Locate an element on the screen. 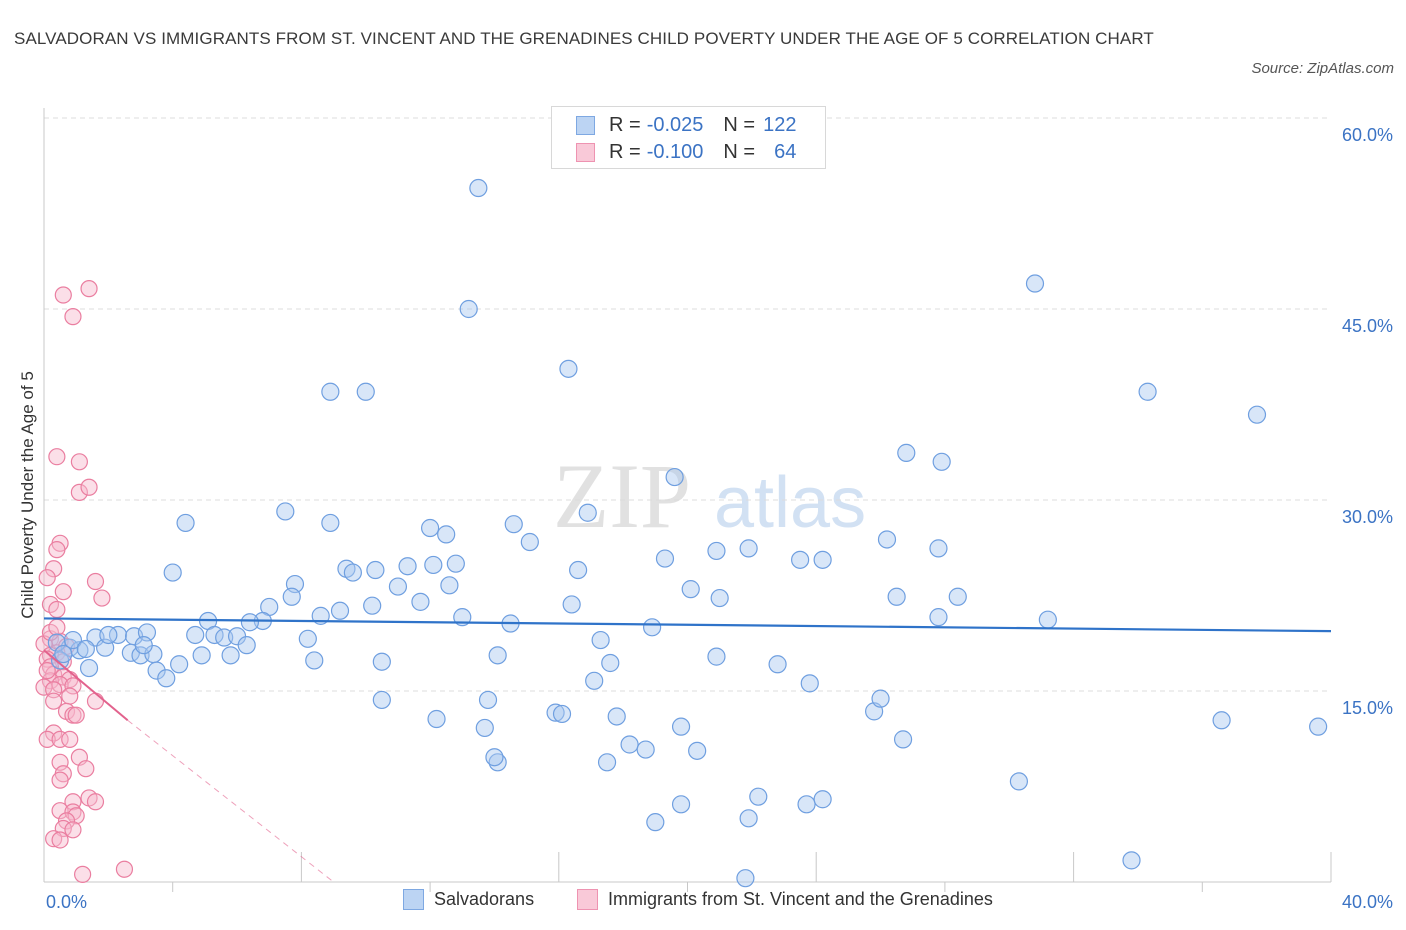 This screenshot has width=1406, height=930. series-label-salvadorans: Salvadorans is located at coordinates (484, 899).